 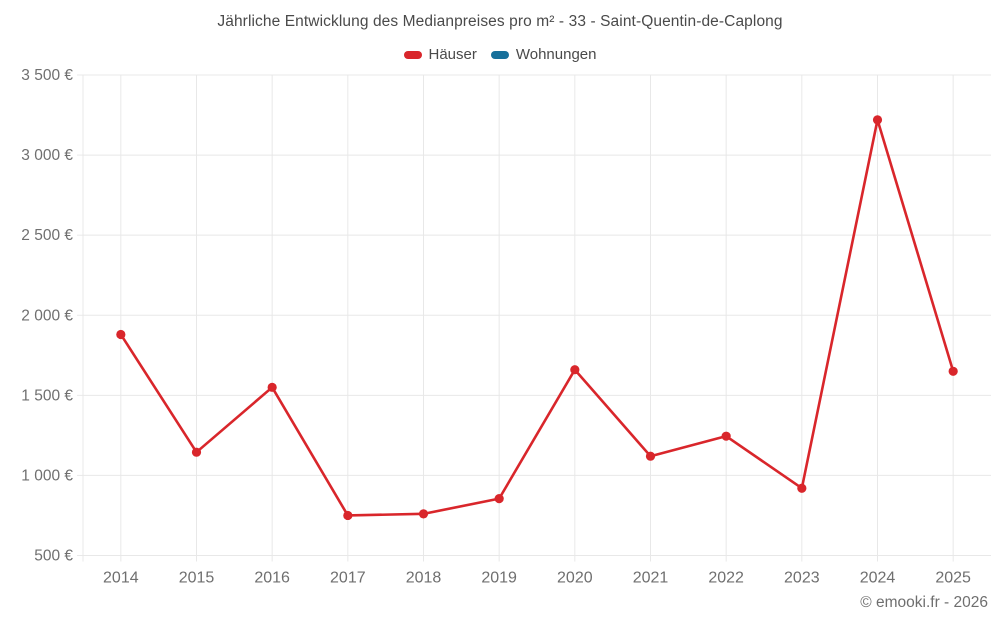 What do you see at coordinates (121, 578) in the screenshot?
I see `x-axis-label: 2014` at bounding box center [121, 578].